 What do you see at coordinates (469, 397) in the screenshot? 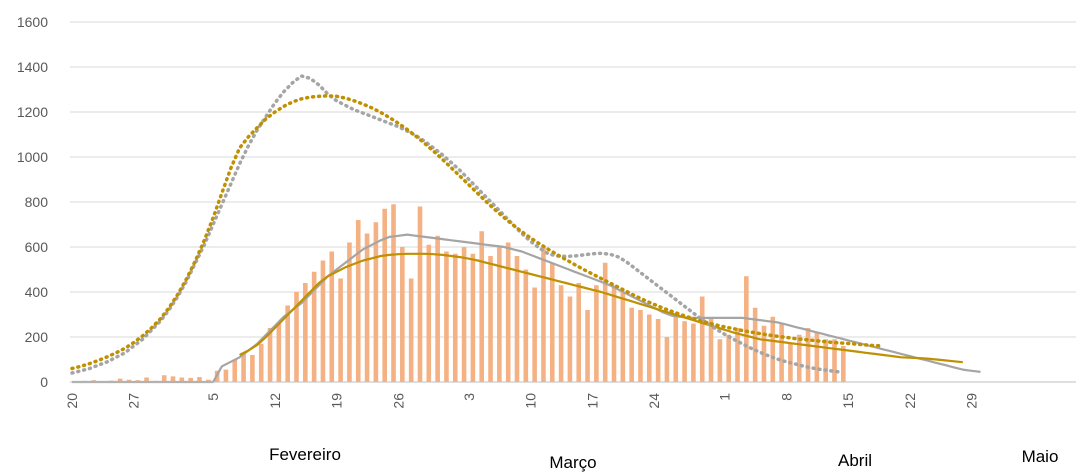
I see `x-tick-label: 3` at bounding box center [469, 397].